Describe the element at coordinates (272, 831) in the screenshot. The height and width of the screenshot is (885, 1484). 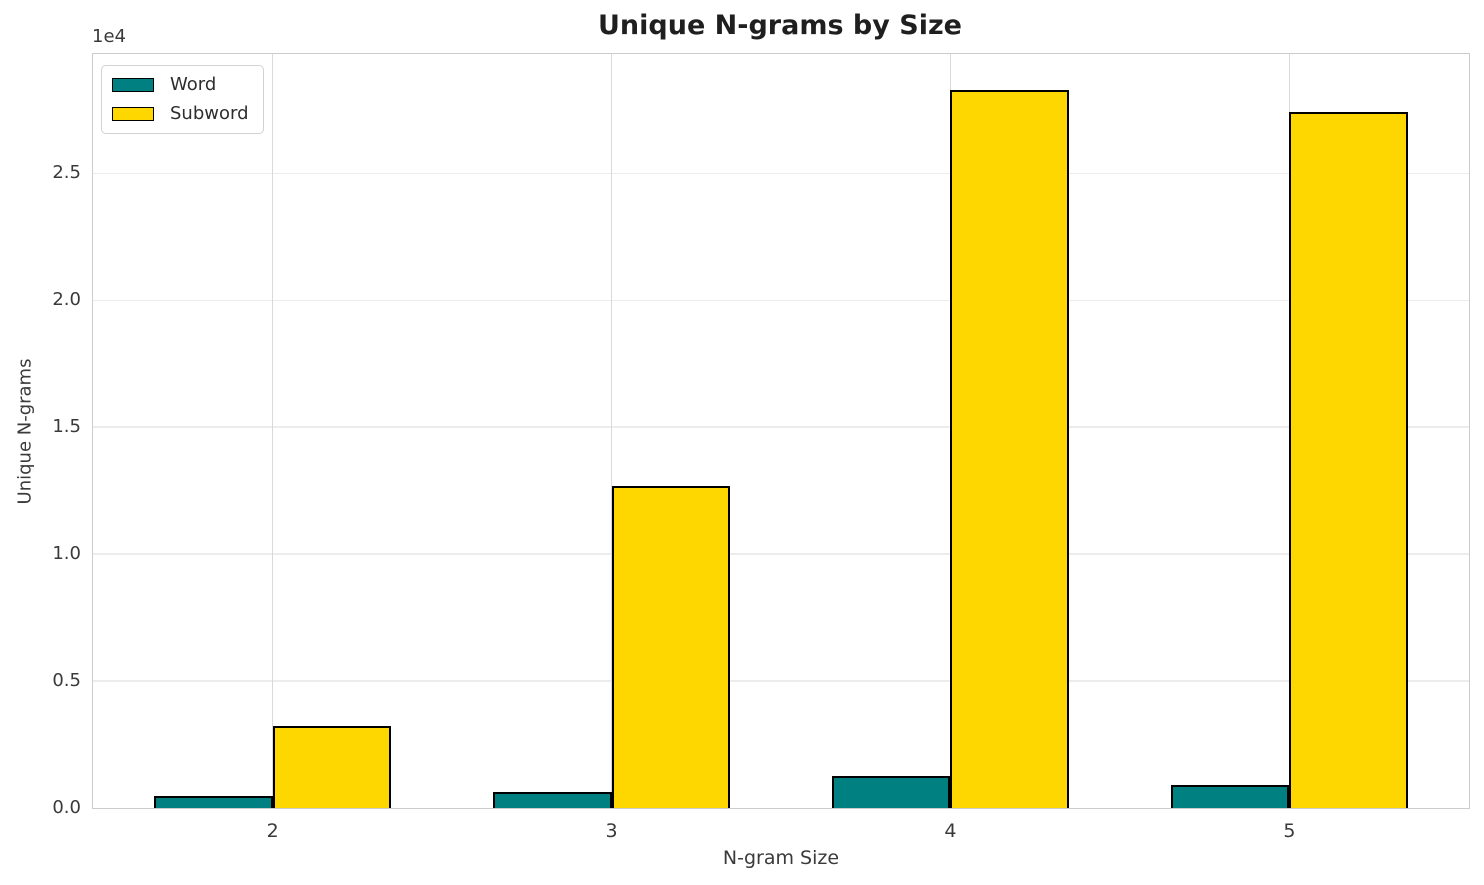
I see `x-tick-label: 2` at that location.